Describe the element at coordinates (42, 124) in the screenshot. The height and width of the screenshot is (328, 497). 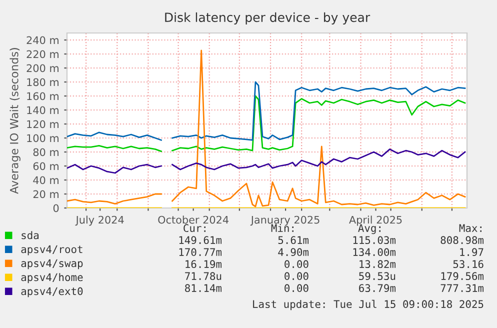
I see `y-tick-label: 120 m` at that location.